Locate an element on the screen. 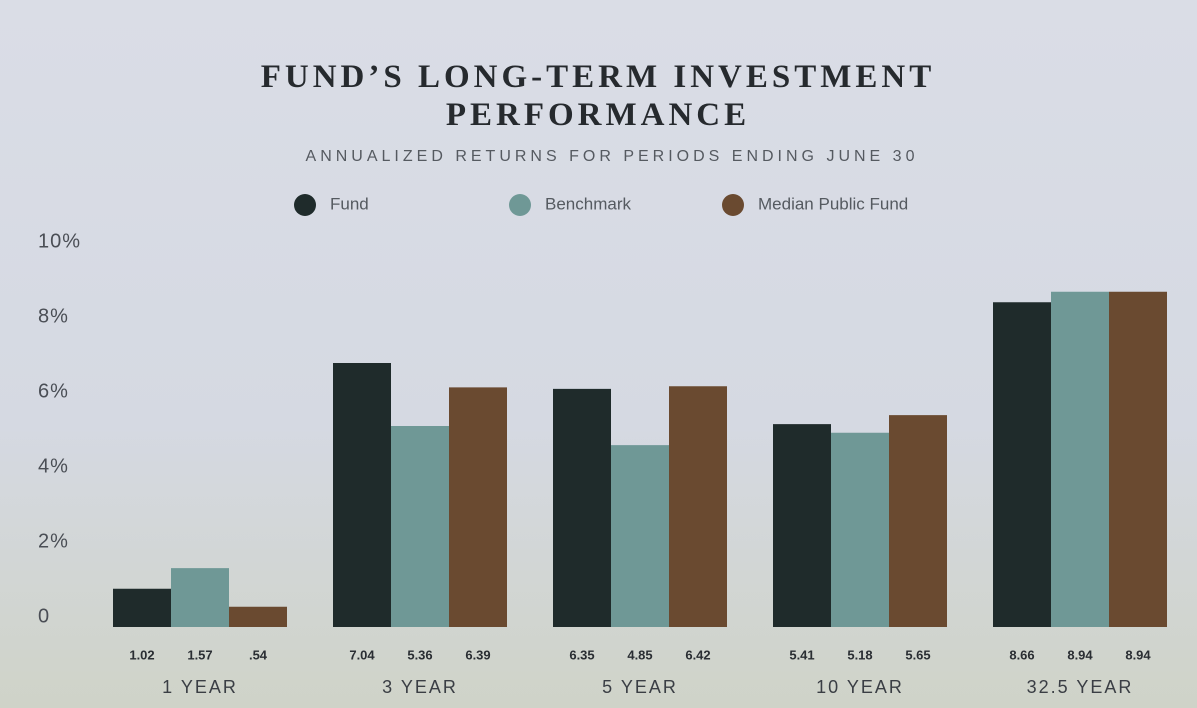 This screenshot has width=1197, height=708. value-label: .54 is located at coordinates (258, 654).